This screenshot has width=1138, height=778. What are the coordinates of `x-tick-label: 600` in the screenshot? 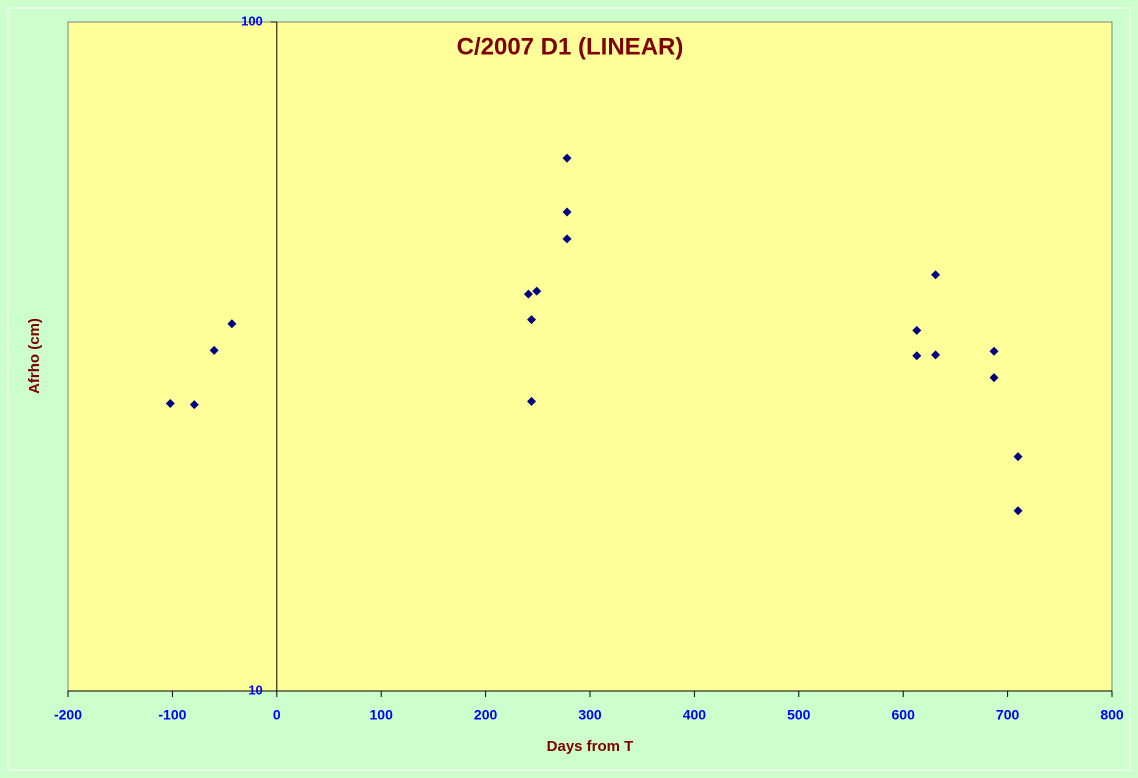 It's located at (904, 715).